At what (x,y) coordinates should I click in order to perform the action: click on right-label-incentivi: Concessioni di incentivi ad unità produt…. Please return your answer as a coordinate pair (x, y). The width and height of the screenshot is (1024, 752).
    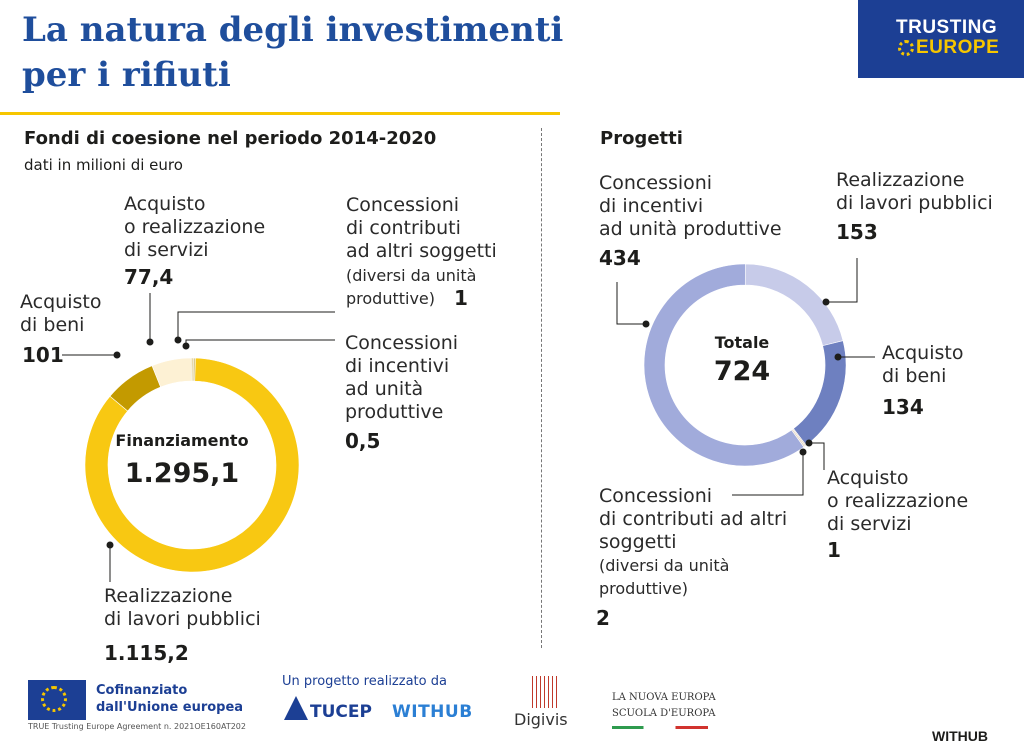
    Looking at the image, I should click on (690, 206).